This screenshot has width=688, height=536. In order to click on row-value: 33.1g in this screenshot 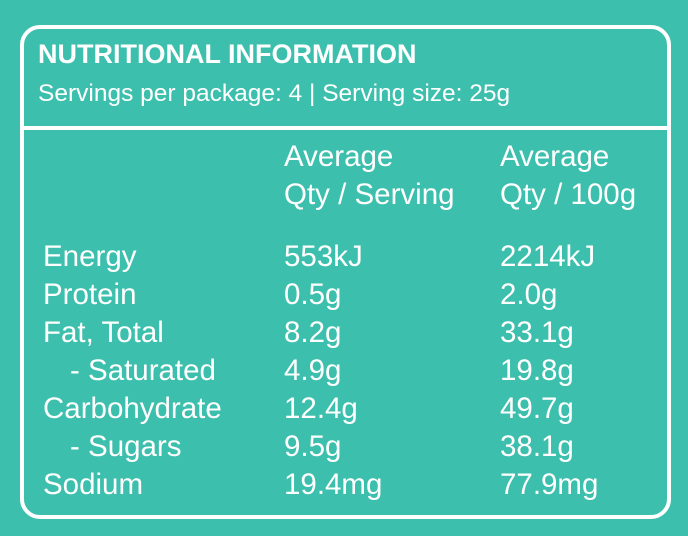, I will do `click(537, 332)`.